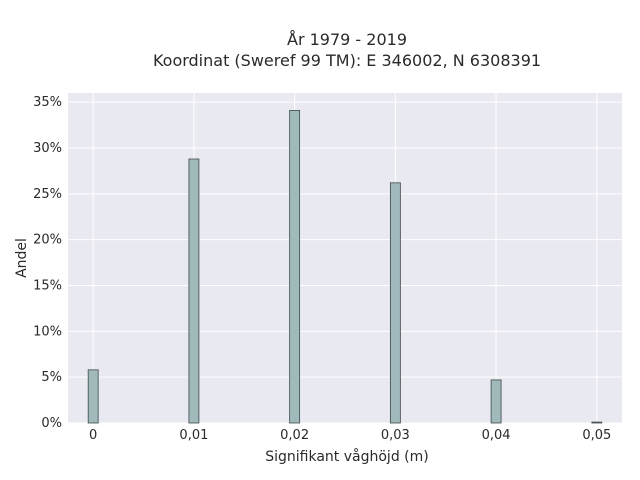  What do you see at coordinates (47, 194) in the screenshot?
I see `y-tick-label: 25%` at bounding box center [47, 194].